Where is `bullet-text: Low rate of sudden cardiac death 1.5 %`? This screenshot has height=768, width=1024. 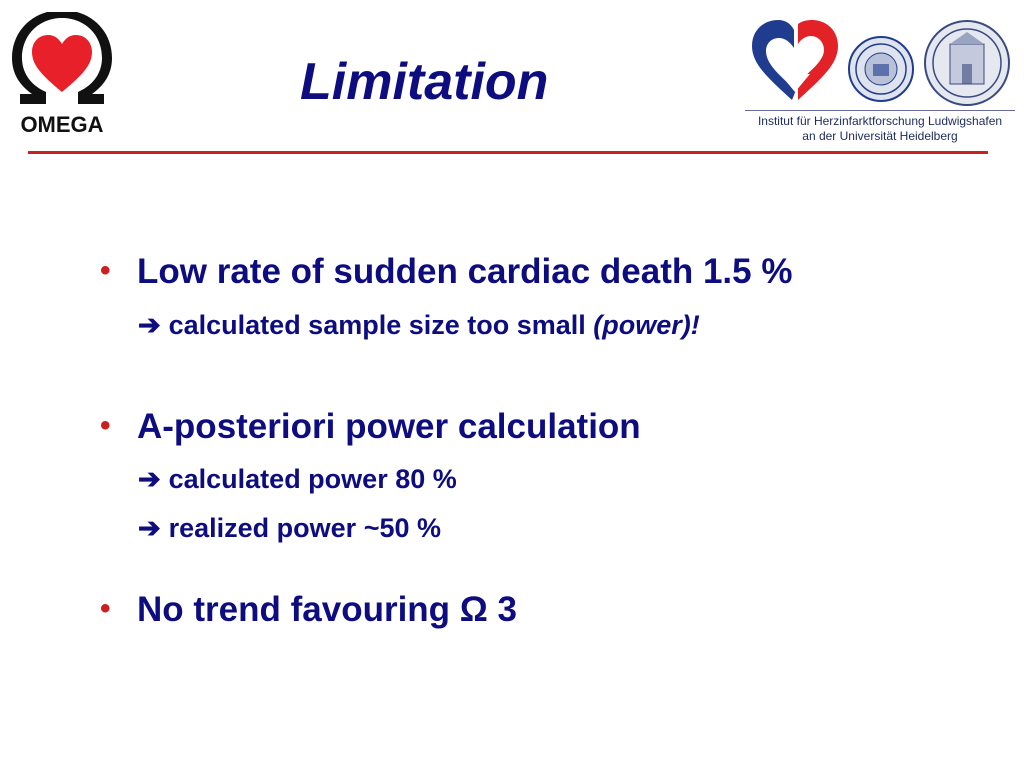
bullet-text: Low rate of sudden cardiac death 1.5 % is located at coordinates (465, 271).